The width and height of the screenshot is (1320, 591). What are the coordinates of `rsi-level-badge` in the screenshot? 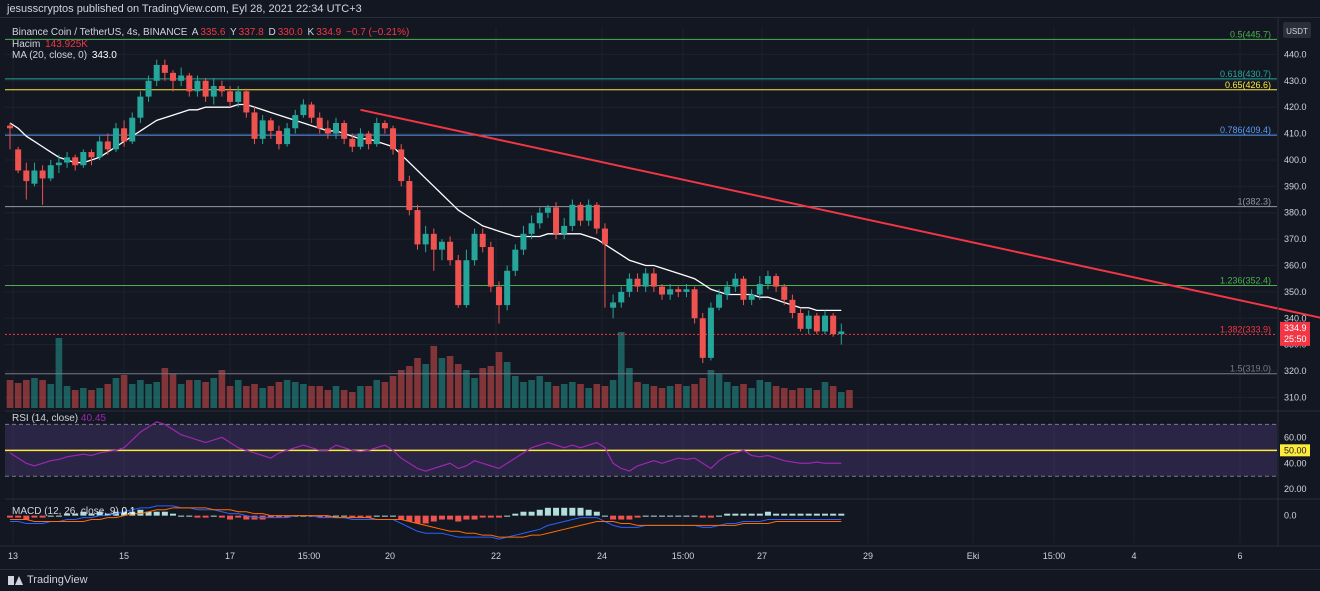 It's located at (1295, 450).